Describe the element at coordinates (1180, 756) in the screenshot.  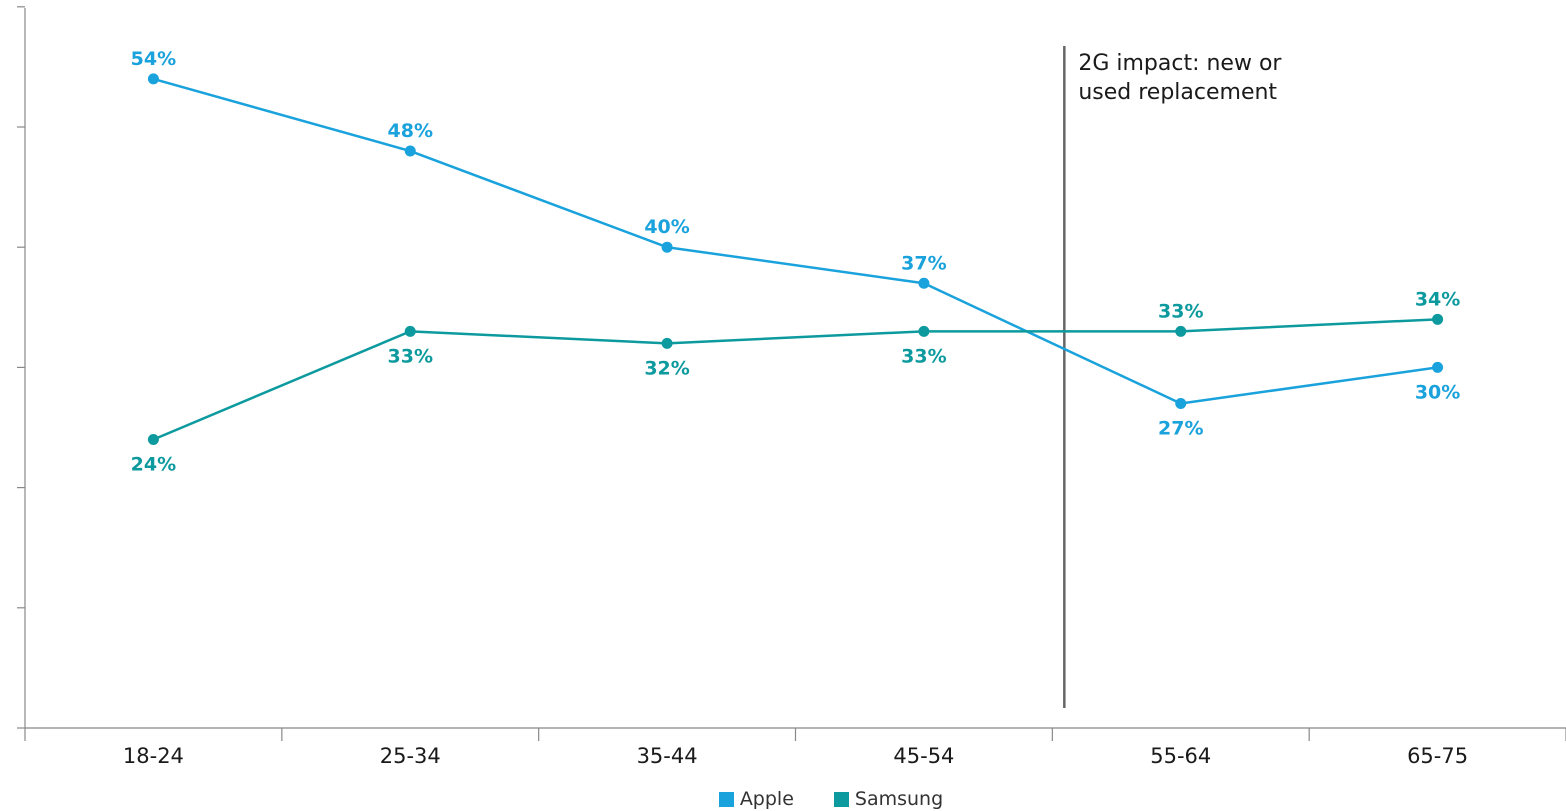
I see `x-tick-label: 55-64` at that location.